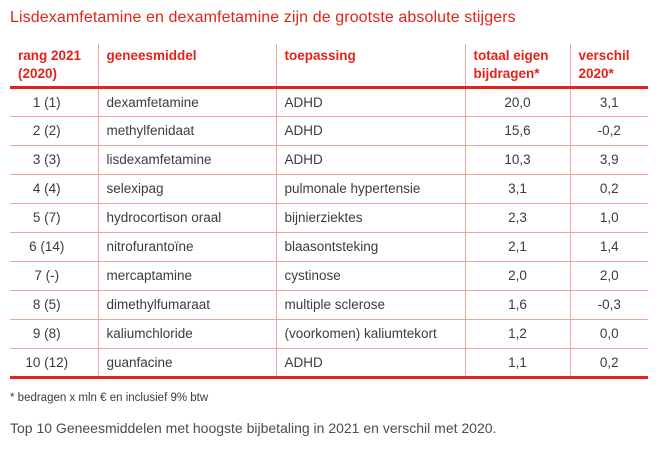 This screenshot has width=664, height=453. What do you see at coordinates (54, 189) in the screenshot?
I see `cell-rank: 4 (4)` at bounding box center [54, 189].